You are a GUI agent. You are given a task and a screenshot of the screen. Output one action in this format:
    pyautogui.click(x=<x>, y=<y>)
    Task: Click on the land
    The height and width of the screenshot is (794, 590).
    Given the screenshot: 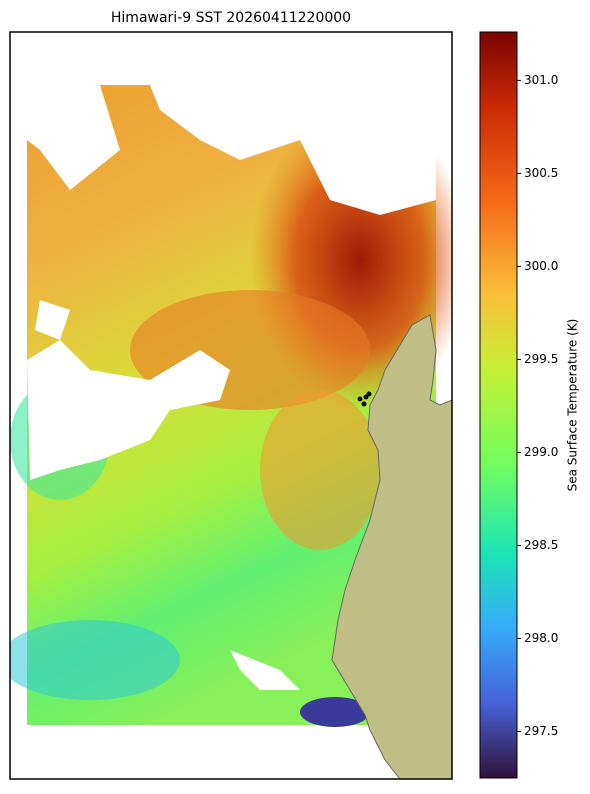 What is the action you would take?
    pyautogui.click(x=391, y=546)
    